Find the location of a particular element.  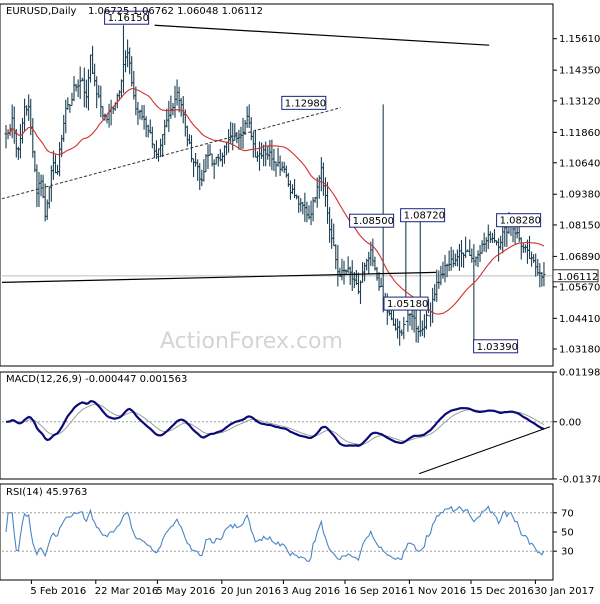

level-annotation-label: 1.05180 is located at coordinates (407, 304).